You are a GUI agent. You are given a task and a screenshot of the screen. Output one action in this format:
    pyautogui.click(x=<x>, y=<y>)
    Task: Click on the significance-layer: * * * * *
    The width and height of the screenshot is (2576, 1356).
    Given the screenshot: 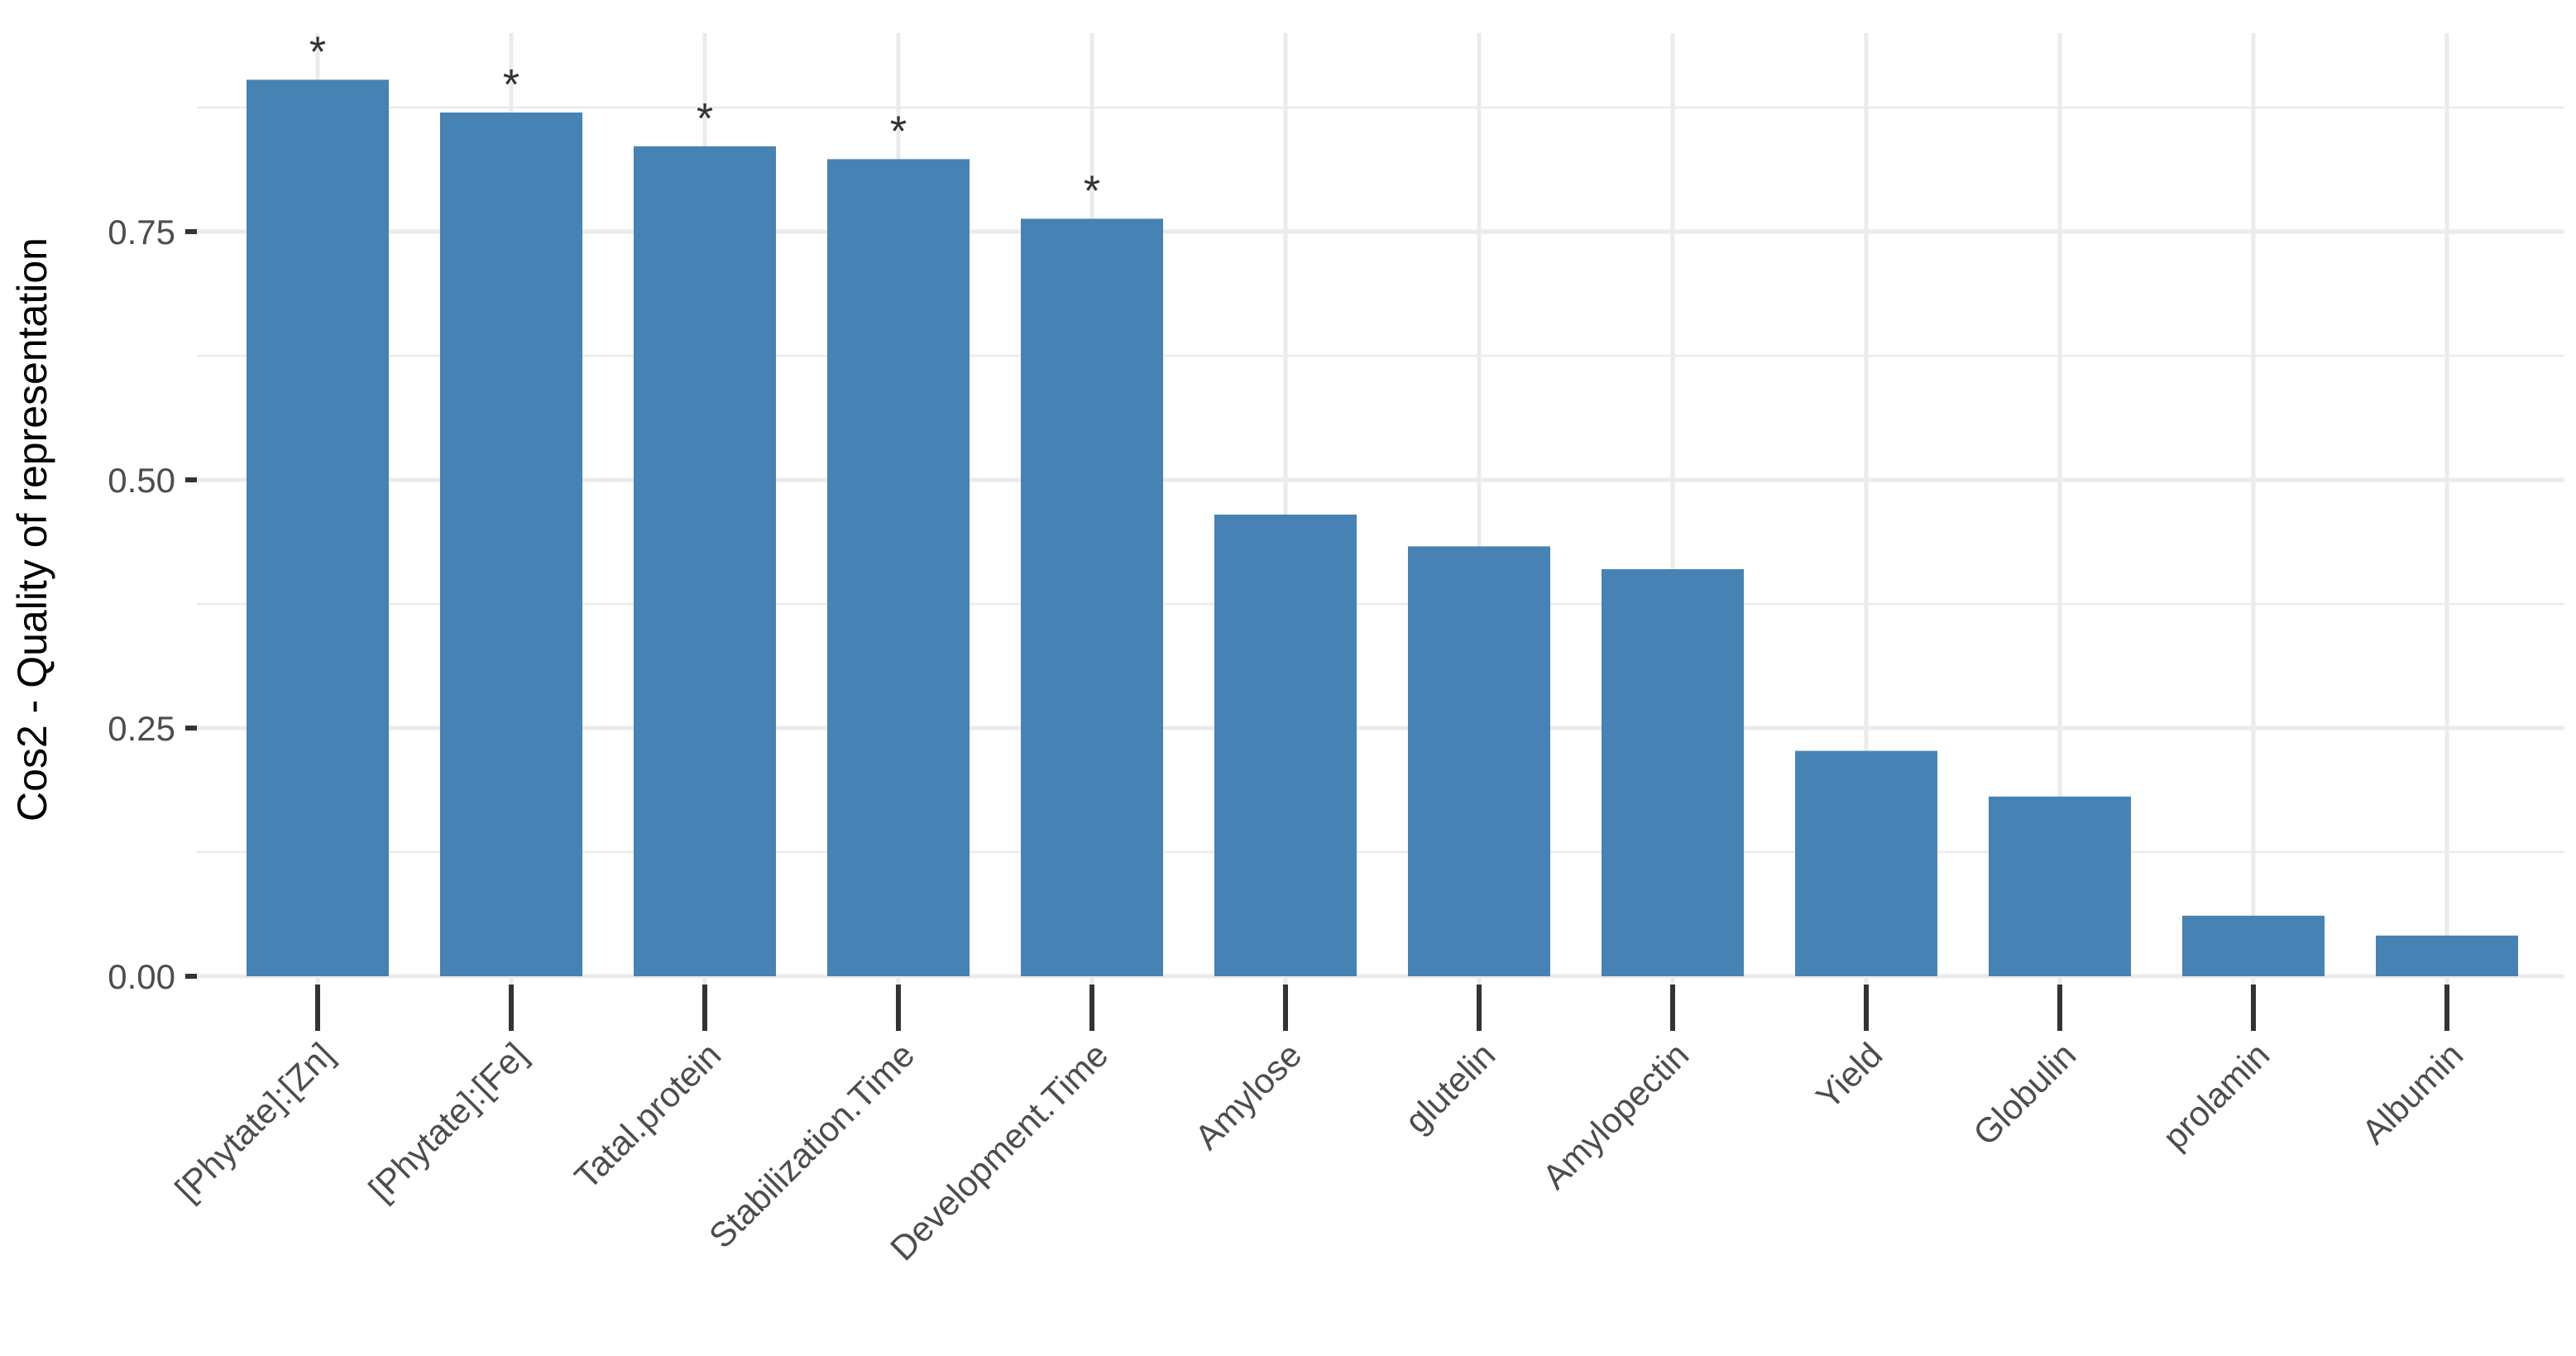 What is the action you would take?
    pyautogui.click(x=705, y=121)
    